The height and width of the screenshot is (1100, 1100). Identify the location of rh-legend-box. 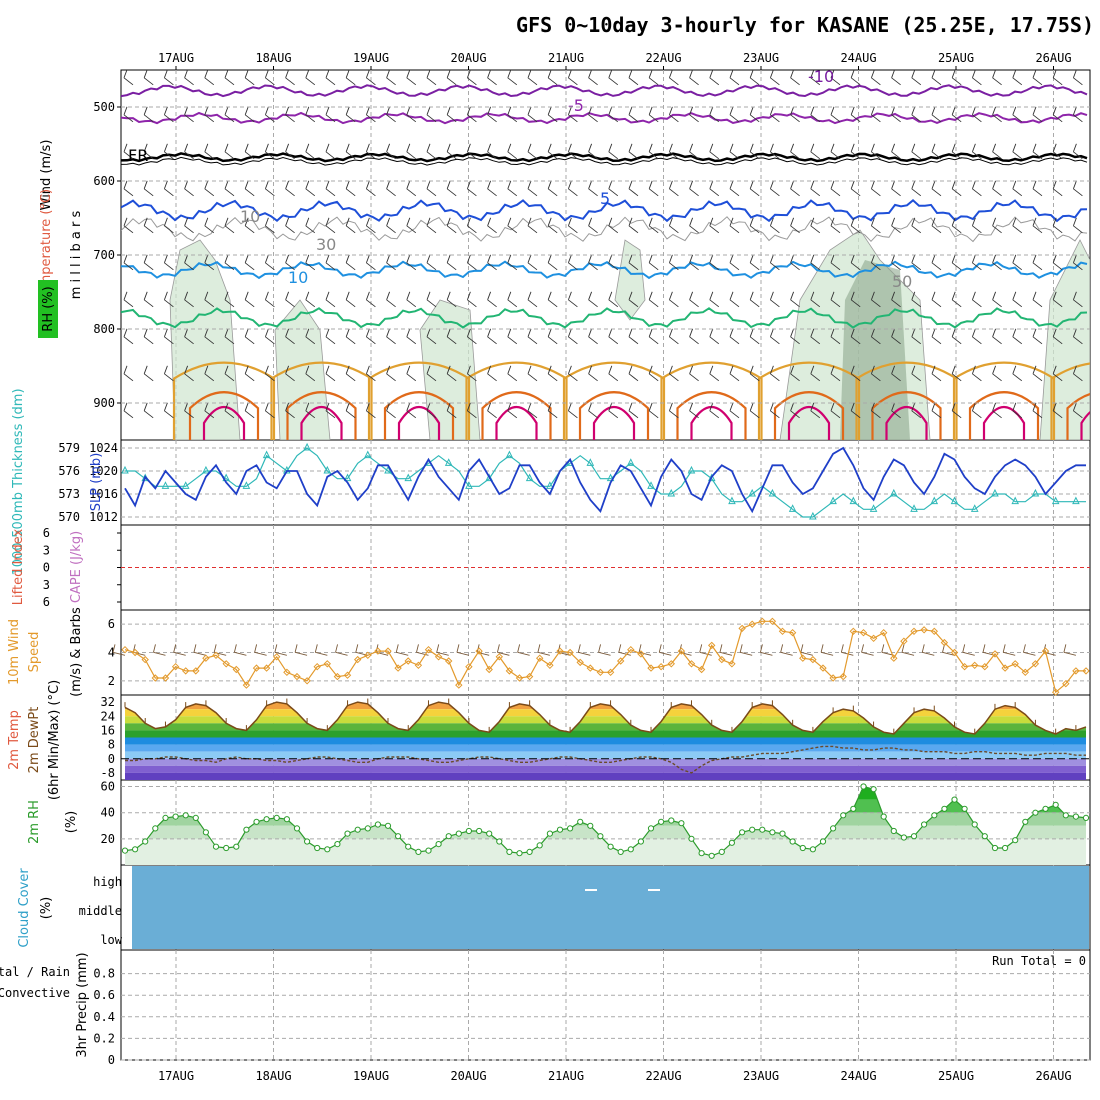
(48, 309).